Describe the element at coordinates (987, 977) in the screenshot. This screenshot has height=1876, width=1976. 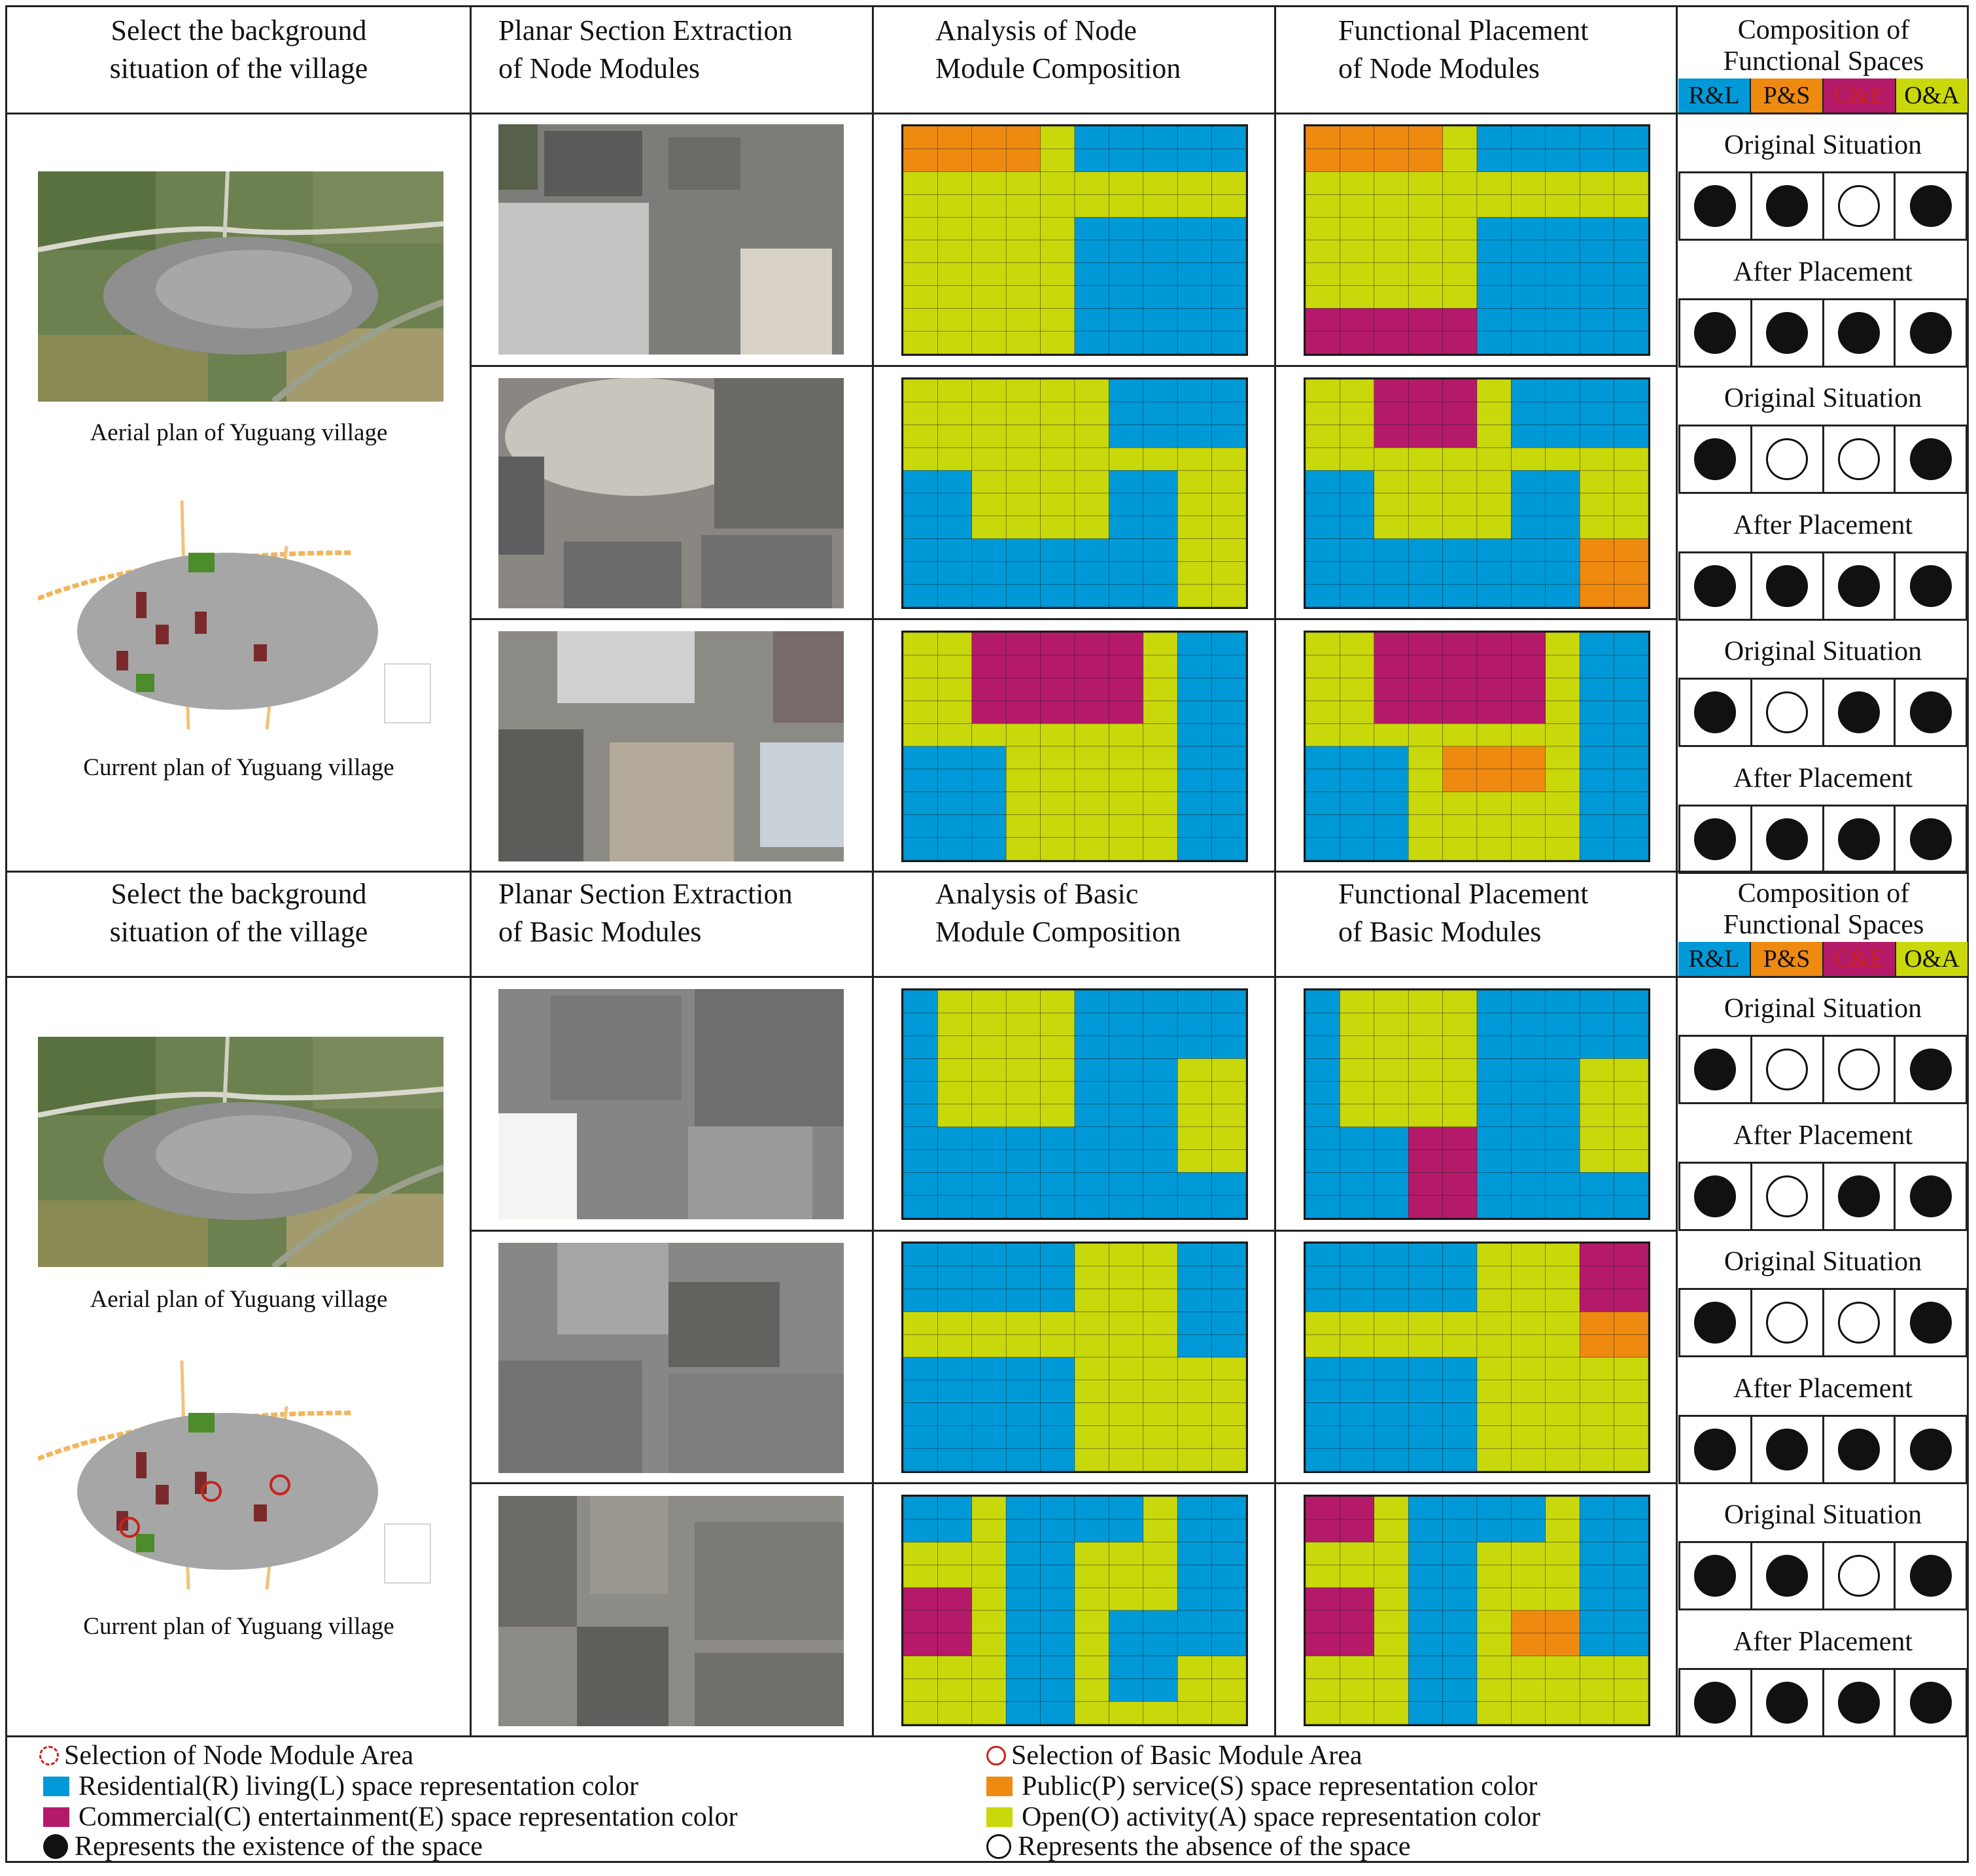
I see `divider` at that location.